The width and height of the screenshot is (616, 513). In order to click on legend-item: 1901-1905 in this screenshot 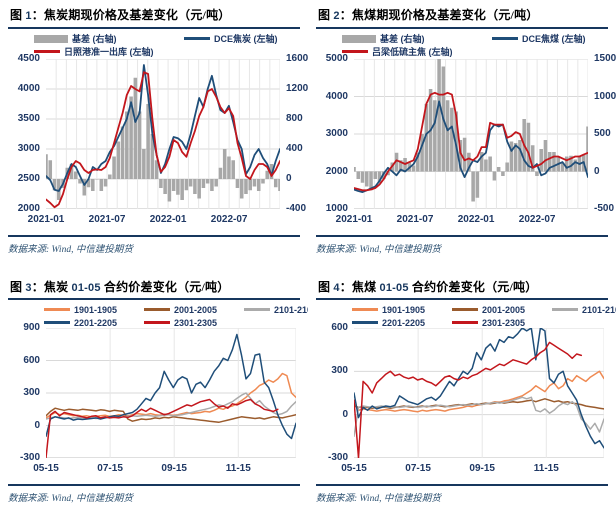, I will do `click(402, 309)`.